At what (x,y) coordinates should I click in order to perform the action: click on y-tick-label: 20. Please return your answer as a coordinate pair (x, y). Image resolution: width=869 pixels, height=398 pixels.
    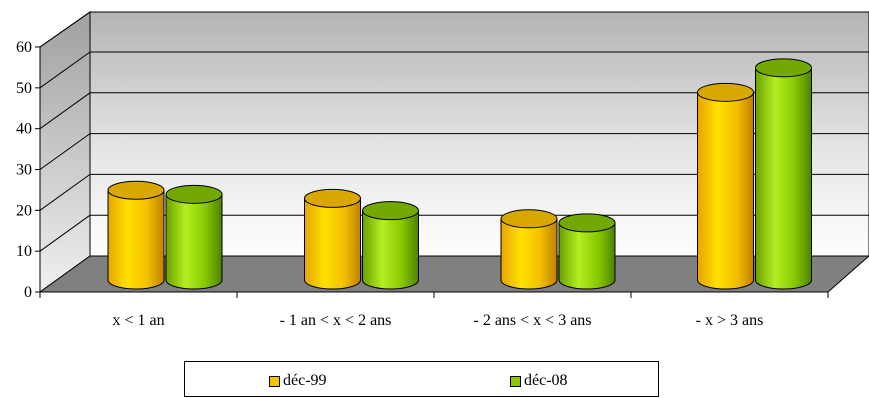
    Looking at the image, I should click on (24, 210).